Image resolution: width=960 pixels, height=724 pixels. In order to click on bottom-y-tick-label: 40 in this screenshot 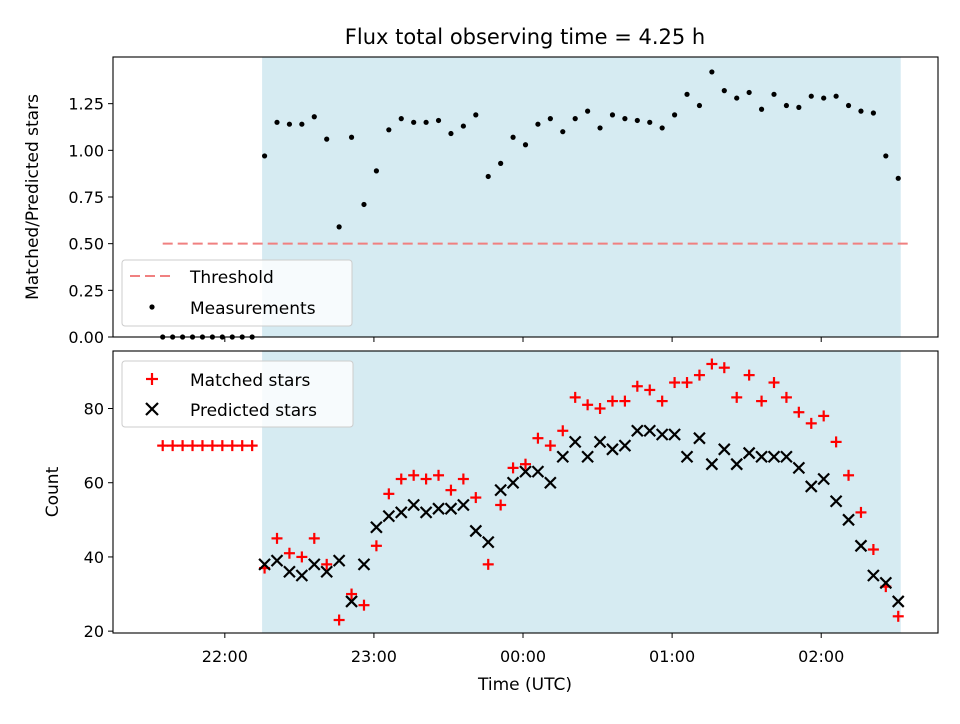, I will do `click(94, 557)`.